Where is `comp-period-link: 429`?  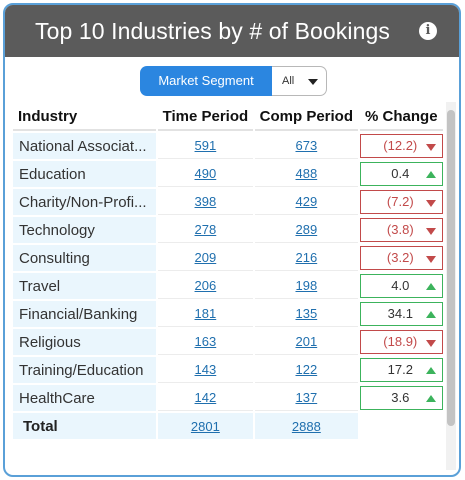 comp-period-link: 429 is located at coordinates (306, 201).